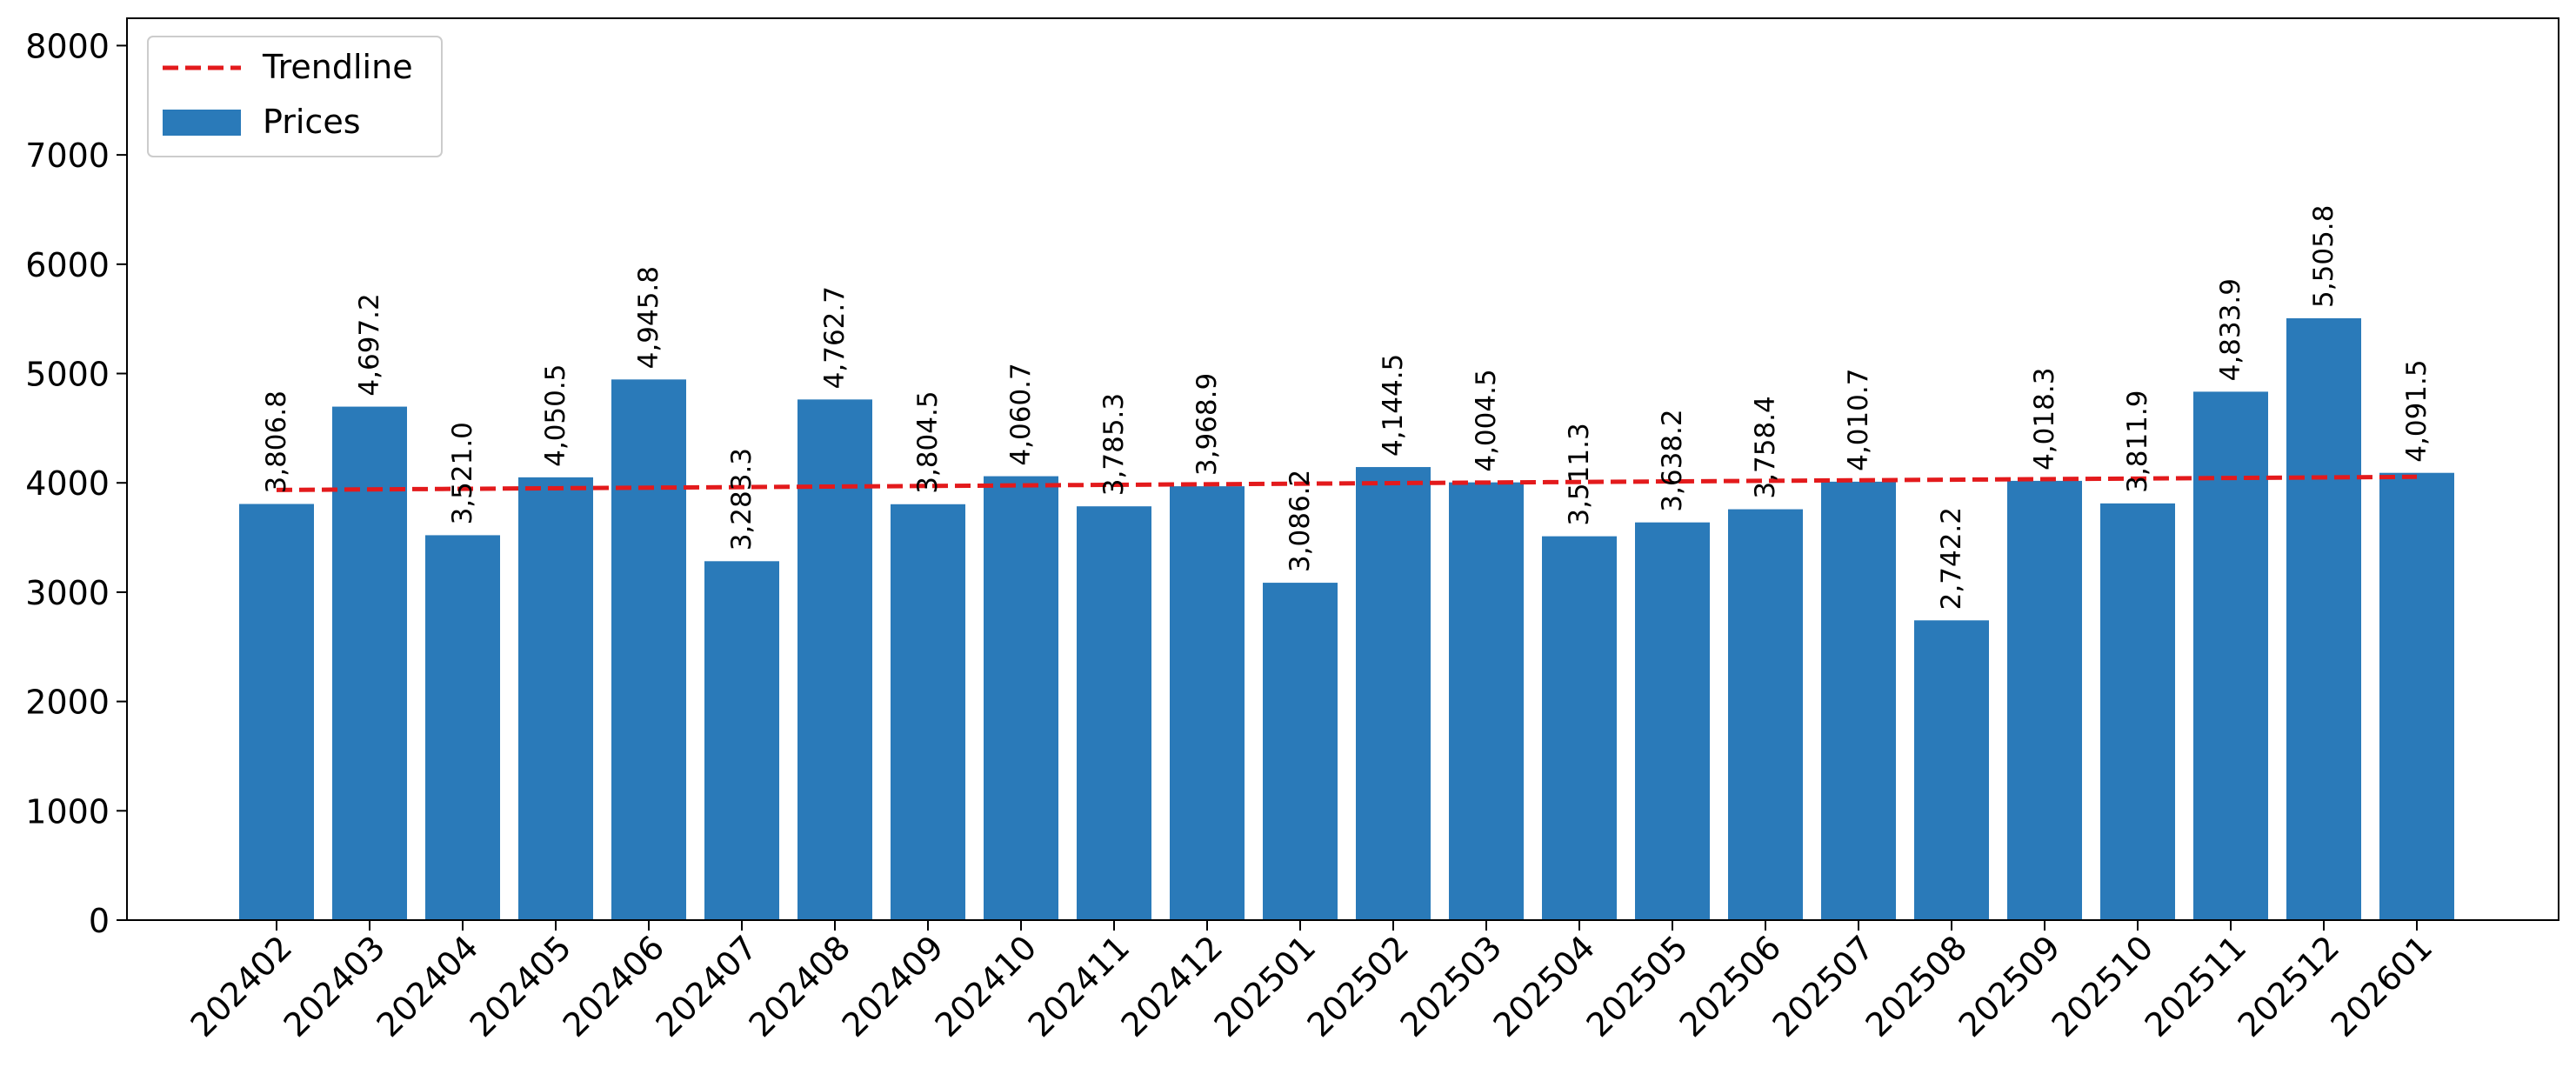  I want to click on y-tick-label-1000: 1000, so click(67, 811).